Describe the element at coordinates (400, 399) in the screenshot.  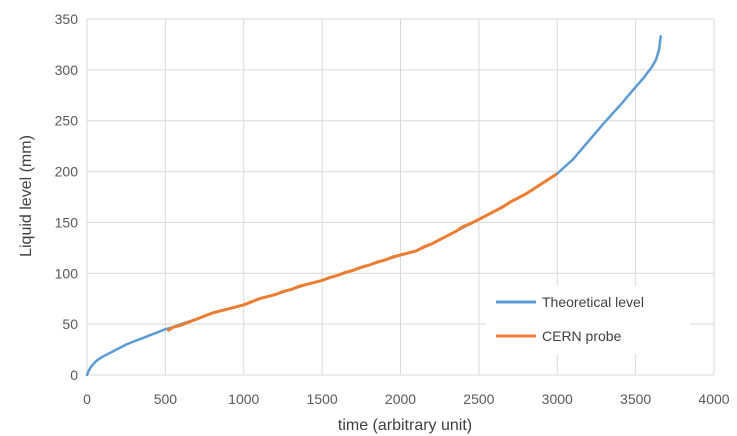
I see `x-tick-label-4: 2000` at that location.